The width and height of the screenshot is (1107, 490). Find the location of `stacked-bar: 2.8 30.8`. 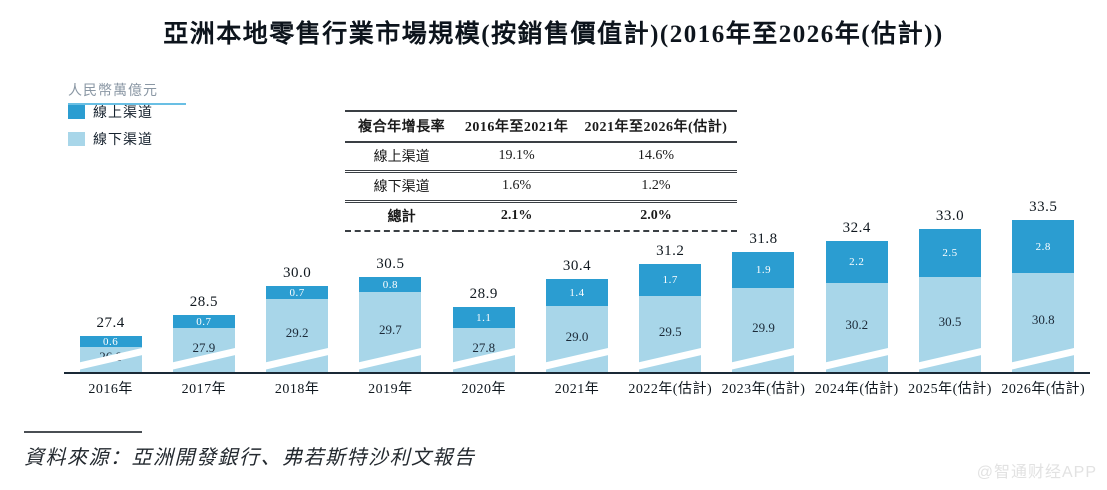

stacked-bar: 2.8 30.8 is located at coordinates (1043, 296).